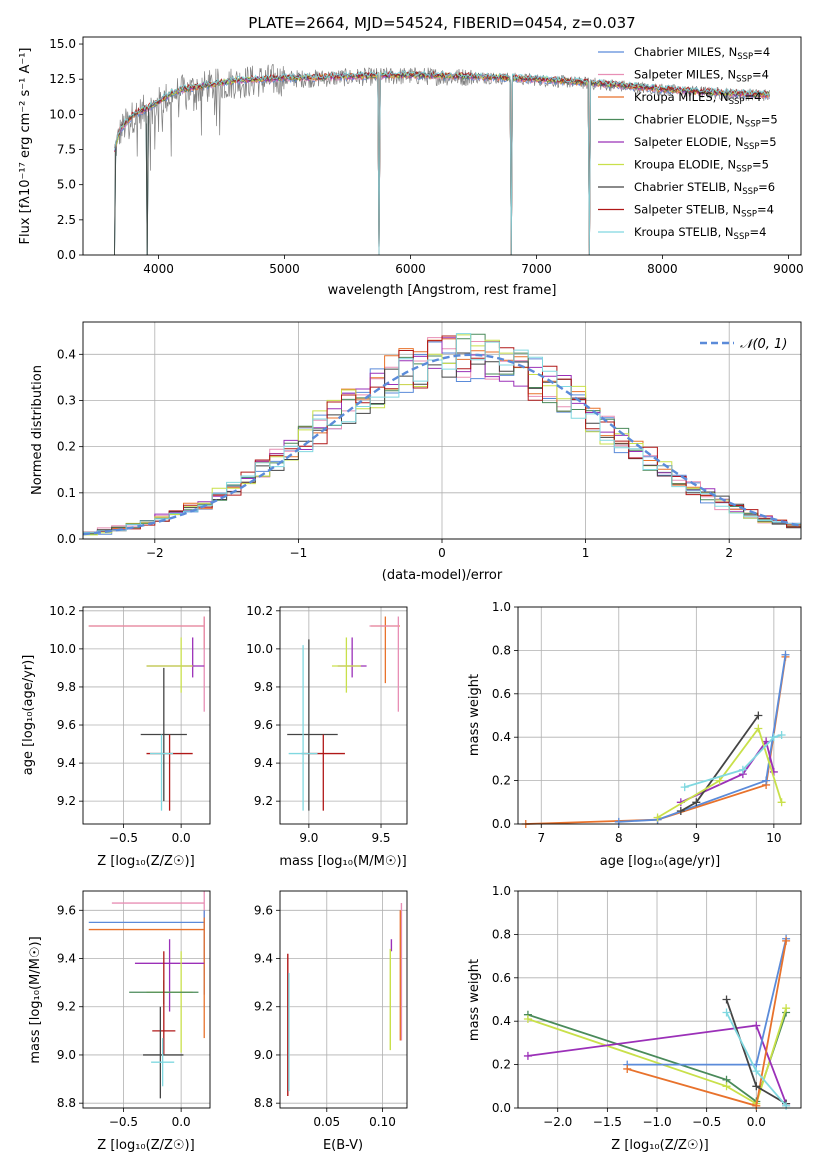 Image resolution: width=819 pixels, height=1170 pixels. Describe the element at coordinates (263, 959) in the screenshot. I see `y-tick-label: 9.4` at that location.